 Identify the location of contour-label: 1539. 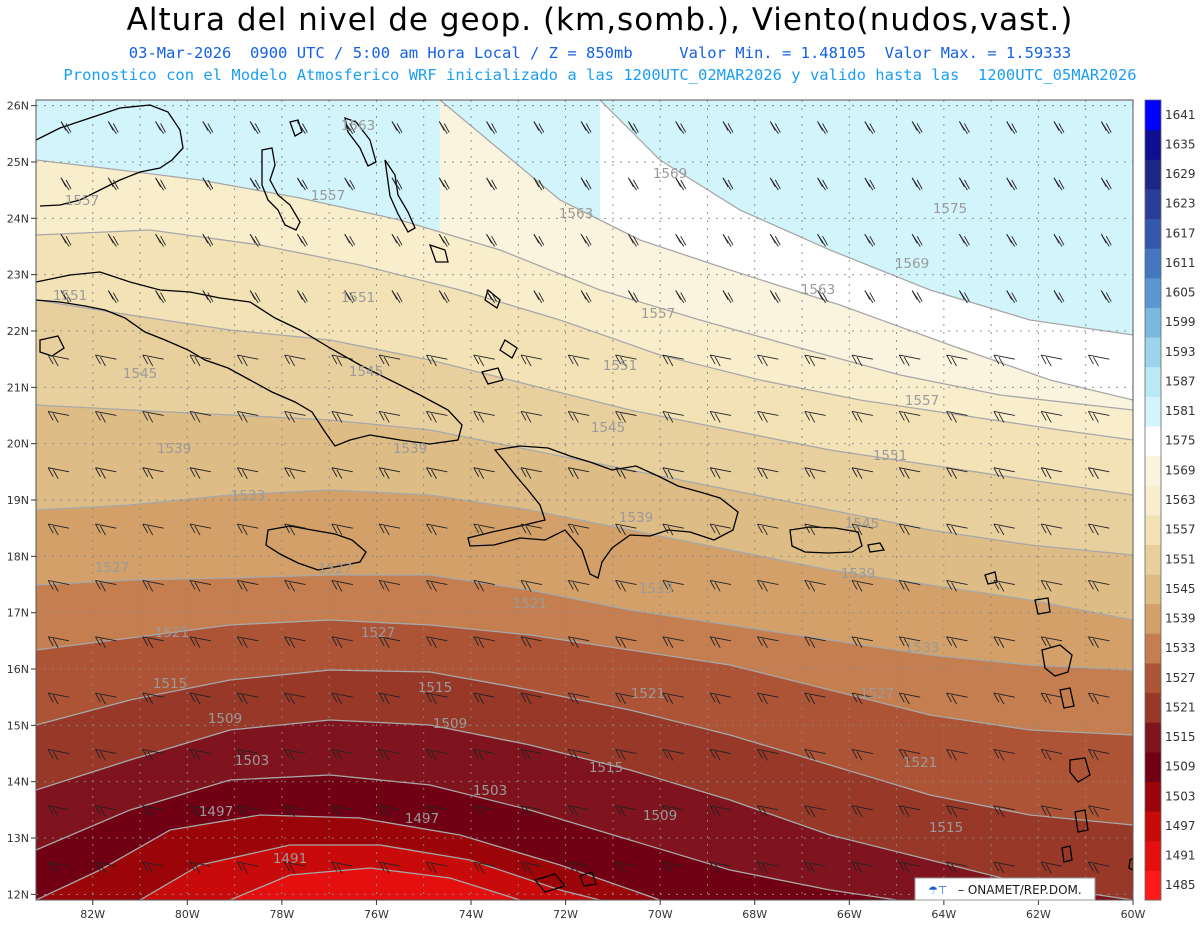
(636, 518).